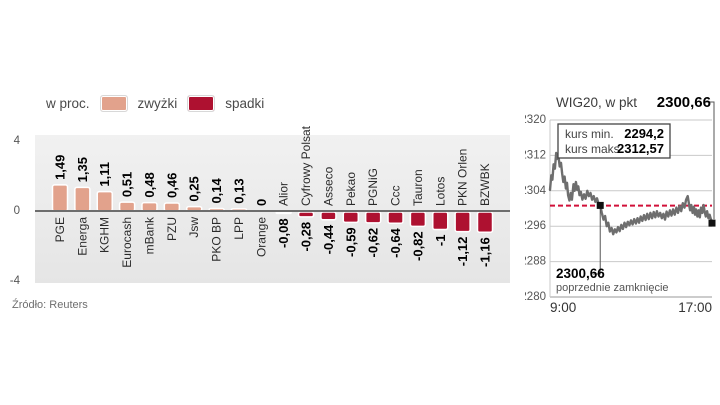 This screenshot has width=720, height=405. I want to click on bar-category-label: PGNiG, so click(373, 187).